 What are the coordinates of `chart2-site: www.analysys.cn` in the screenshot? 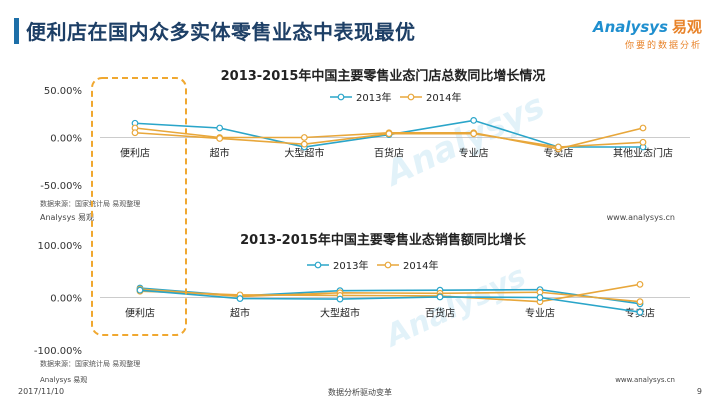 It's located at (645, 380).